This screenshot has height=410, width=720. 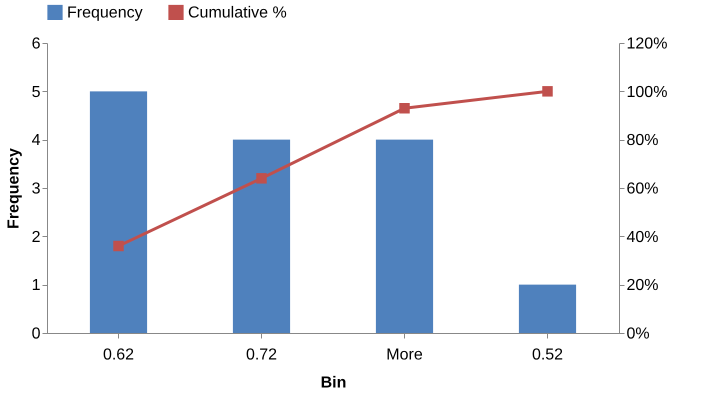 I want to click on y-tick-label: 6, so click(x=36, y=44).